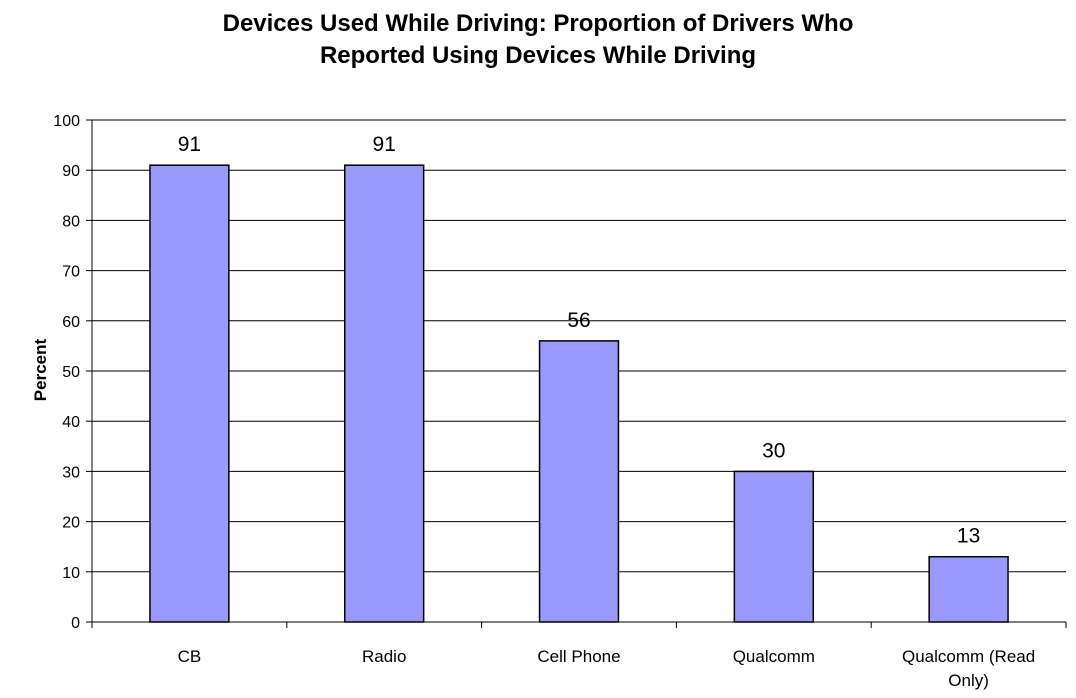 The width and height of the screenshot is (1076, 698). What do you see at coordinates (71, 372) in the screenshot?
I see `y-tick-label: 50` at bounding box center [71, 372].